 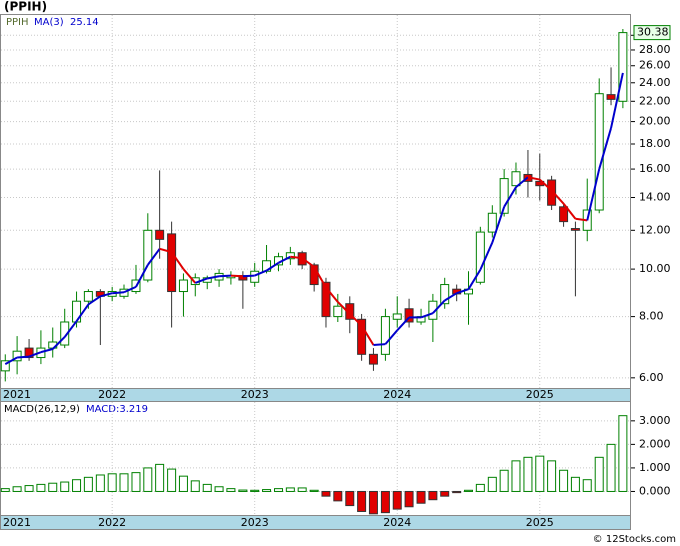 I want to click on macd-date-strip, so click(x=315, y=522).